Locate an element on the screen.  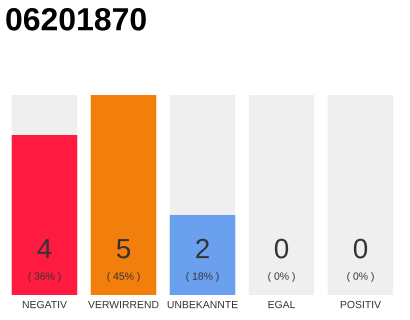
annotation: ( 18% ) is located at coordinates (202, 277).